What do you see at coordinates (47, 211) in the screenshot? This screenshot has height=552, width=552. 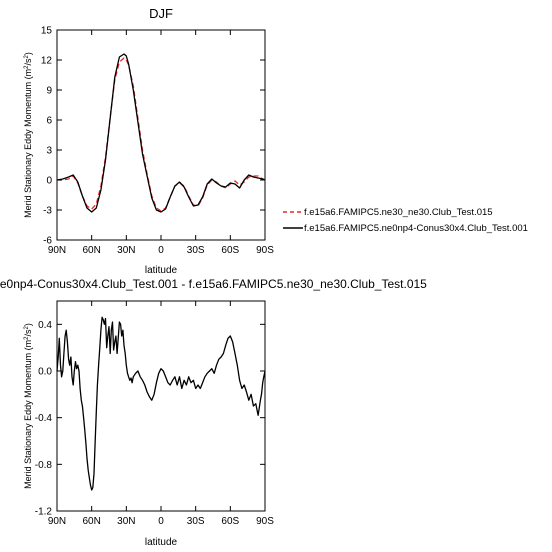 I see `ytick-label: -3` at bounding box center [47, 211].